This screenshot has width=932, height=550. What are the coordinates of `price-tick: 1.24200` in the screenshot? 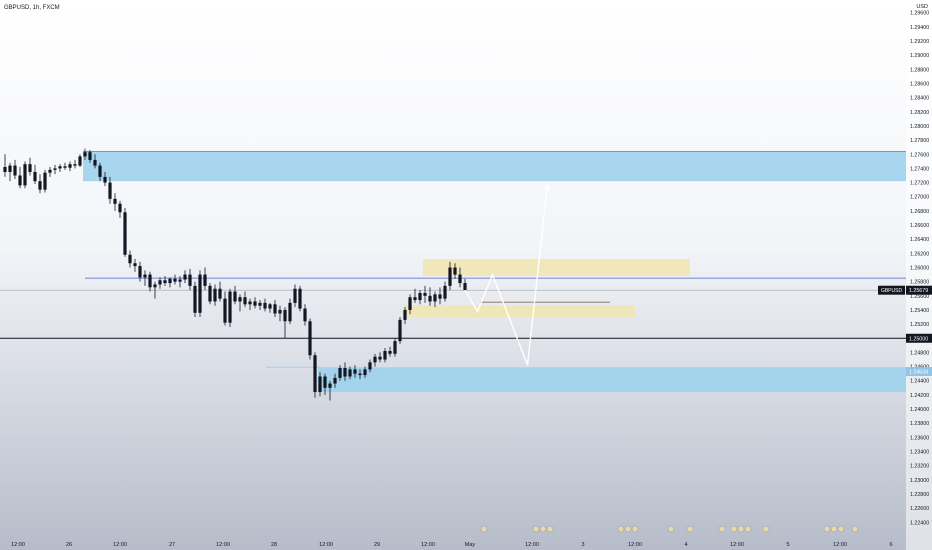 It's located at (919, 396).